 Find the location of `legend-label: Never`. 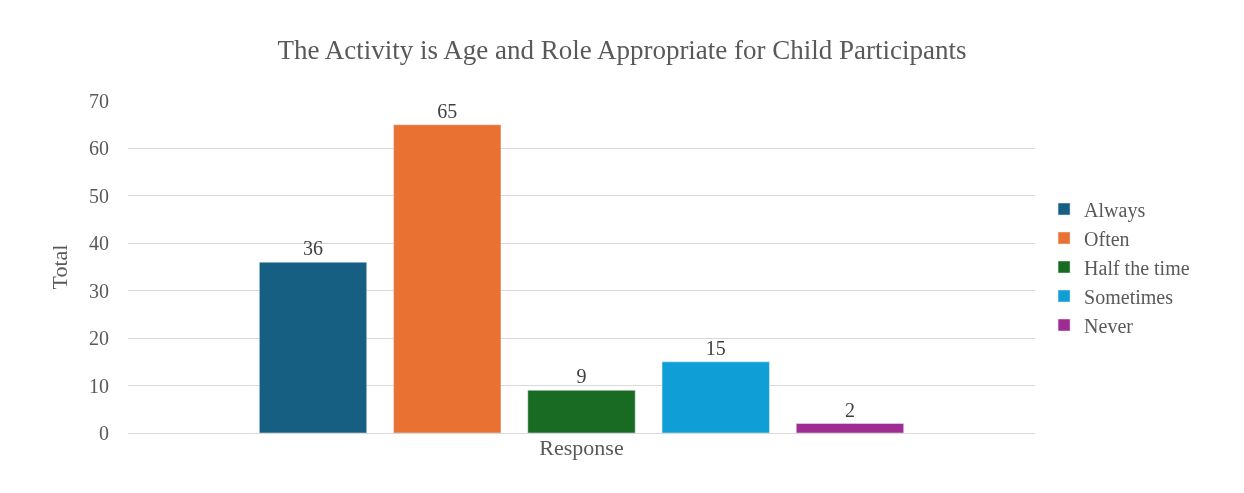

legend-label: Never is located at coordinates (1109, 325).